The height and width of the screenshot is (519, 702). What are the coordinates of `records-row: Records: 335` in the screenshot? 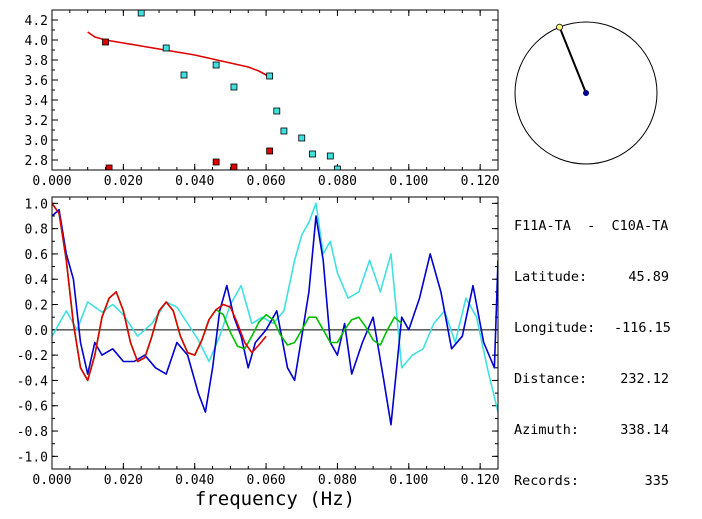 It's located at (591, 481).